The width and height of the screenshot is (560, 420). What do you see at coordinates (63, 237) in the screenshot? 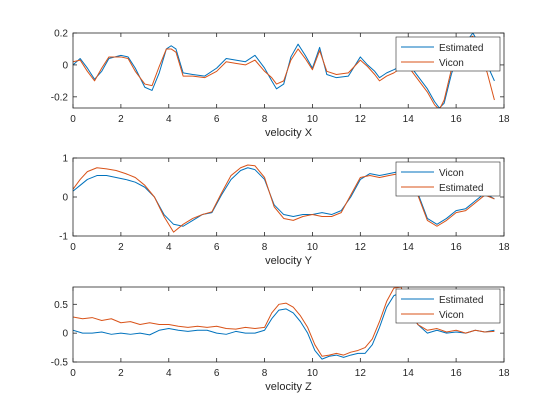
I see `y-tick-label: -1` at bounding box center [63, 237].